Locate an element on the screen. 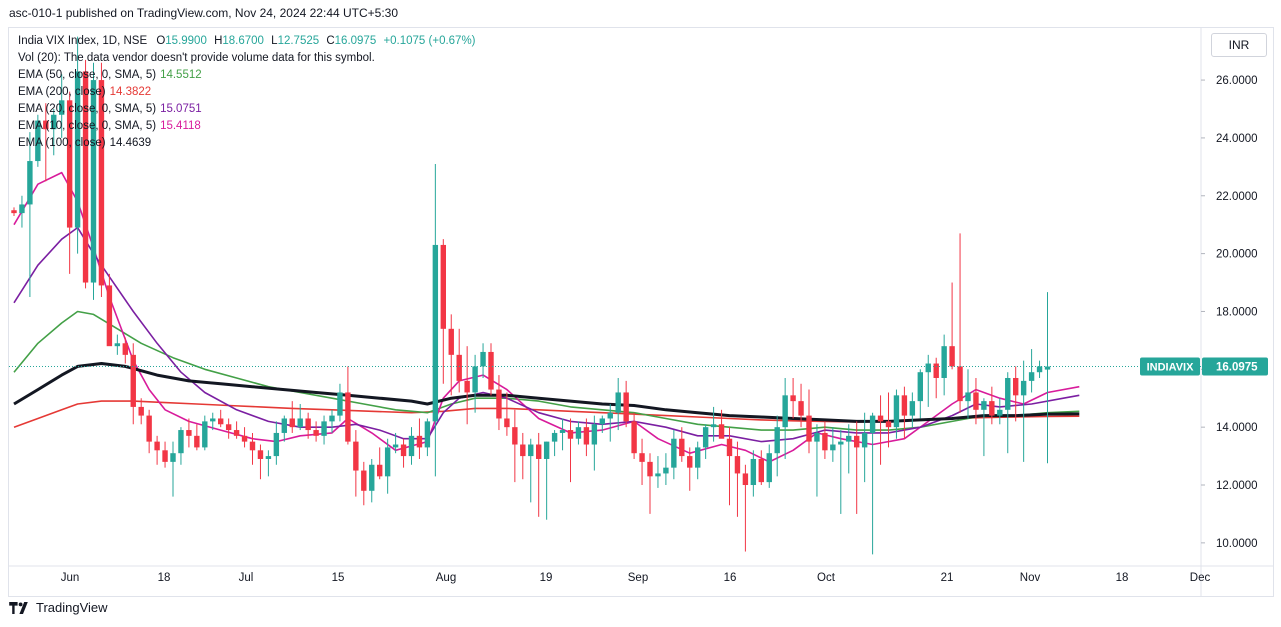  close-value: 16.0975 is located at coordinates (355, 41).